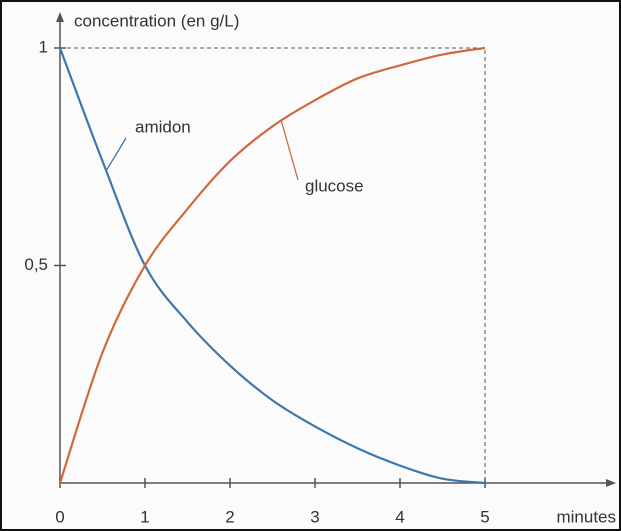 This screenshot has width=621, height=531. Describe the element at coordinates (586, 516) in the screenshot. I see `x-axis-label: minutes` at that location.